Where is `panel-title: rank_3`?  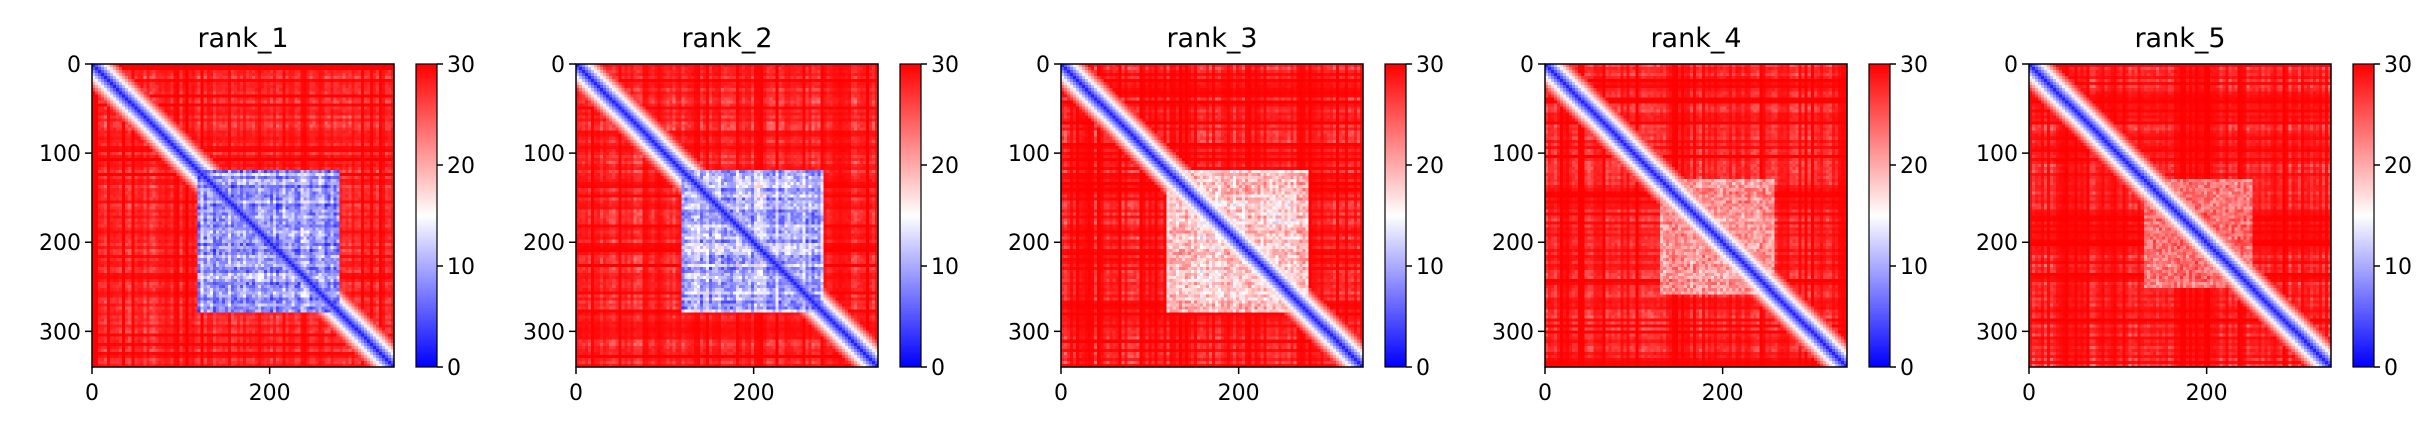
panel-title: rank_3 is located at coordinates (1211, 38).